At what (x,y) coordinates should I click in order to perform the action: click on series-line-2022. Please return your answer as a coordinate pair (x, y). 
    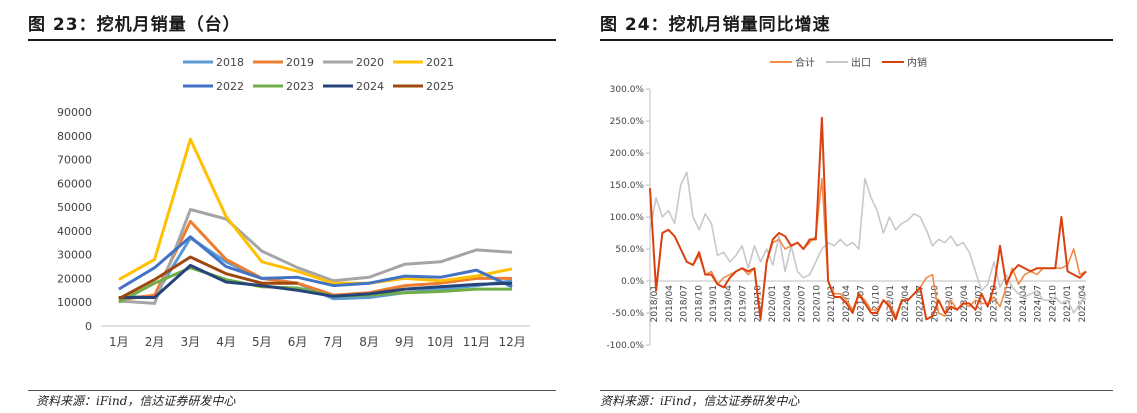
    Looking at the image, I should click on (315, 263).